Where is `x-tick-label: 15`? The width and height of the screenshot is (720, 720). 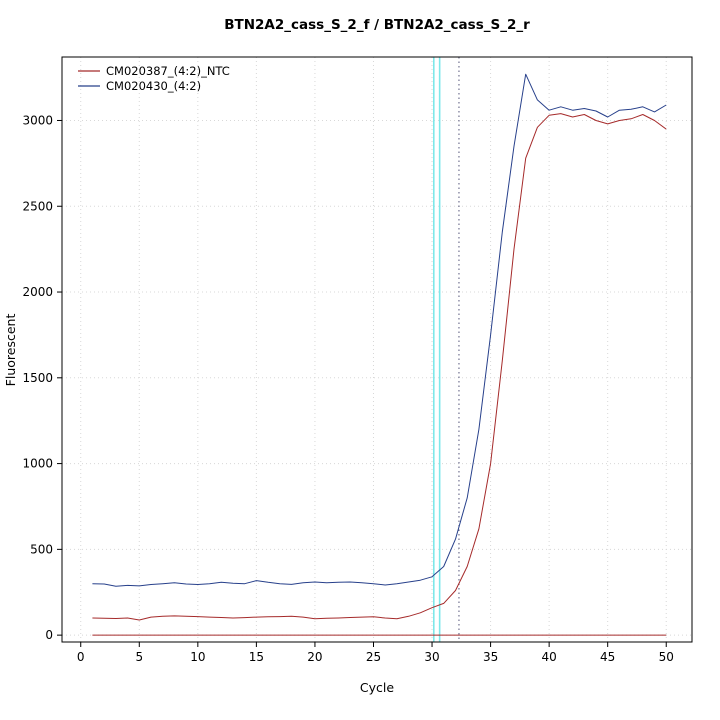
x-tick-label: 15 is located at coordinates (256, 657).